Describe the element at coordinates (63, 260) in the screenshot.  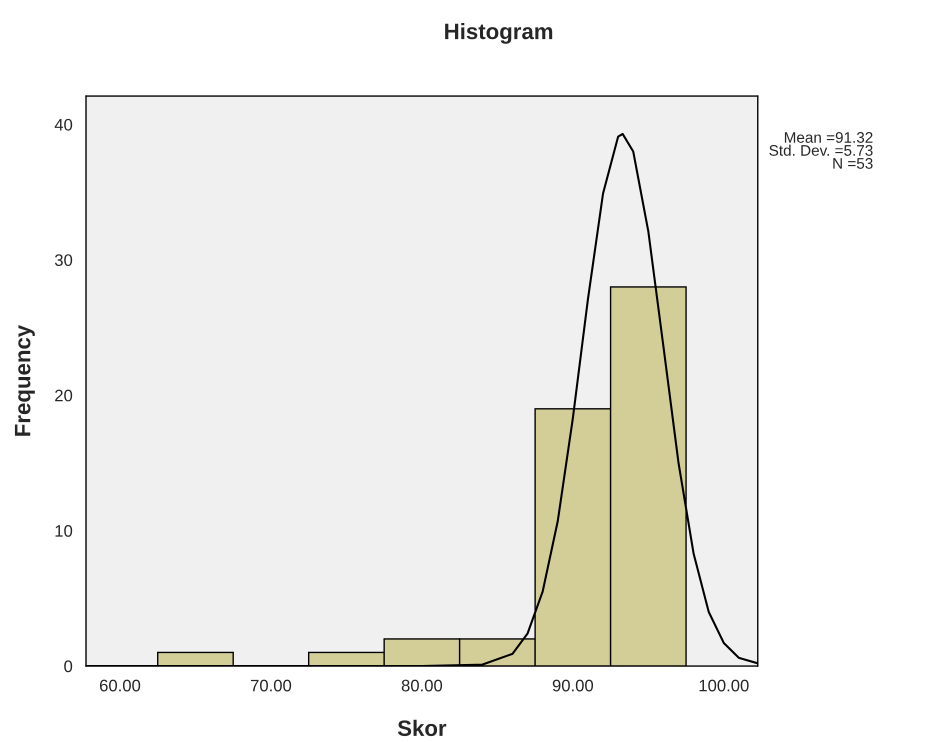
I see `y-tick-label: 30` at that location.